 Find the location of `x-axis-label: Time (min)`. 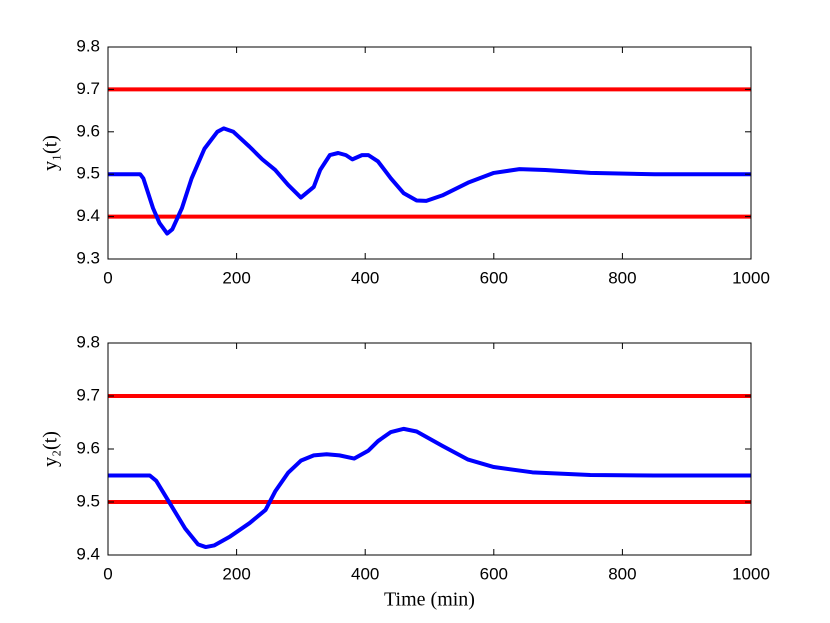

x-axis-label: Time (min) is located at coordinates (429, 600).